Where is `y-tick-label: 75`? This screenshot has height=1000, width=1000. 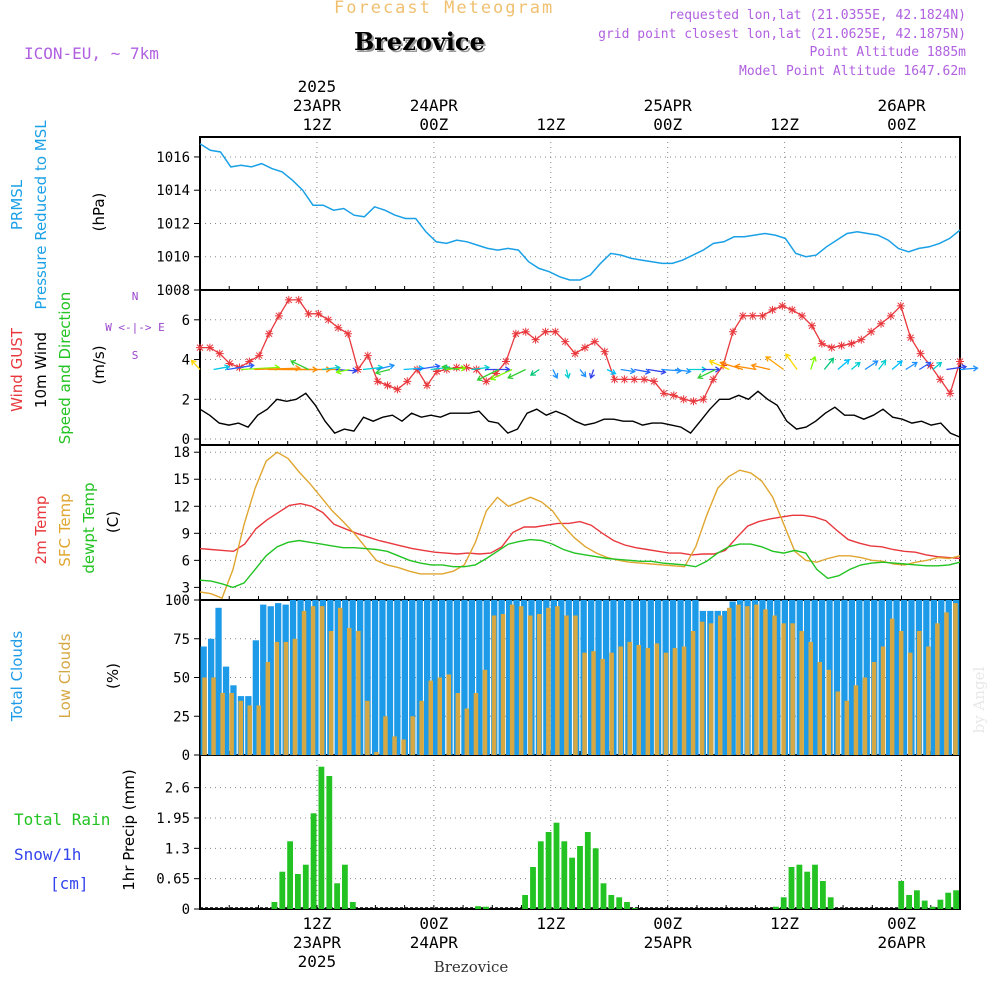 y-tick-label: 75 is located at coordinates (181, 640).